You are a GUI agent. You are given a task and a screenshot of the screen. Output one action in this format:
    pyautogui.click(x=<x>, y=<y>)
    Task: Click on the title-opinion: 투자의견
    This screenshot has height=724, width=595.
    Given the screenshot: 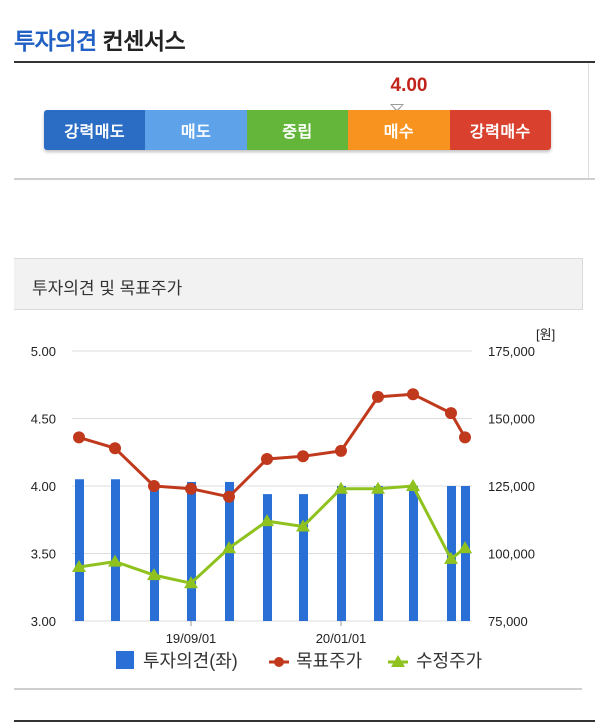 What is the action you would take?
    pyautogui.click(x=55, y=41)
    